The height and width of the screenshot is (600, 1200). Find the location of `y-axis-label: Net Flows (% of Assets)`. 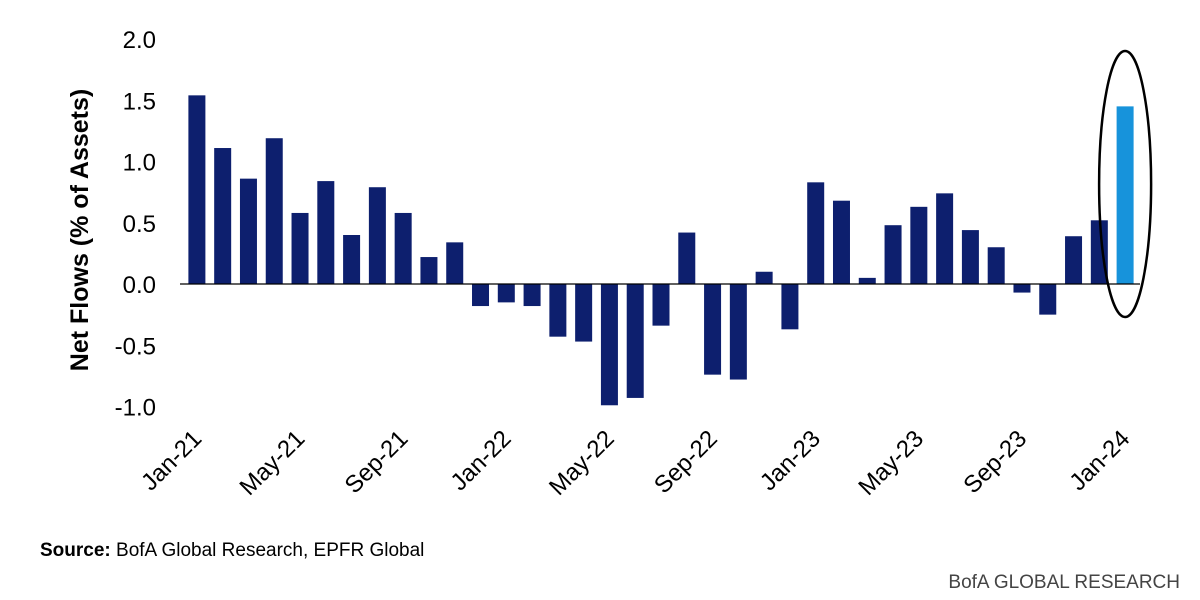

y-axis-label: Net Flows (% of Assets) is located at coordinates (80, 230).